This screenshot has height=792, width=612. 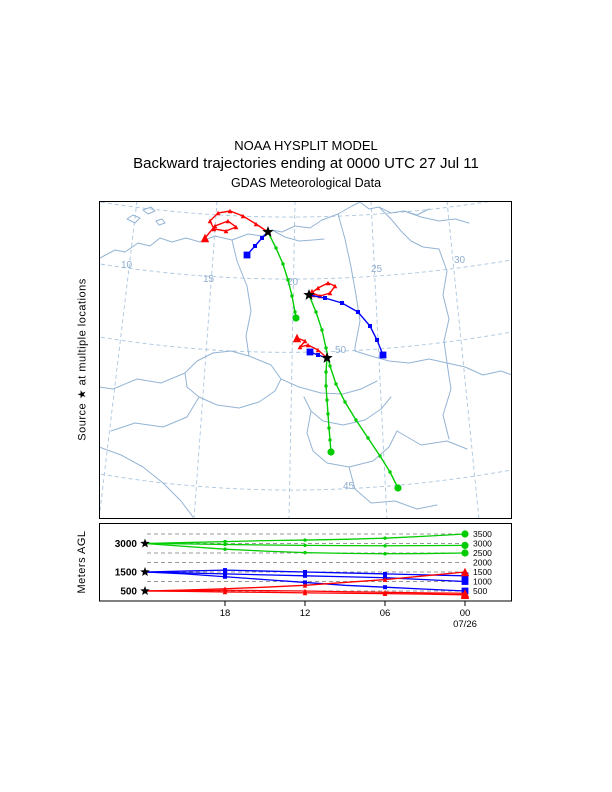 What do you see at coordinates (126, 573) in the screenshot?
I see `start-height-label: 1500` at bounding box center [126, 573].